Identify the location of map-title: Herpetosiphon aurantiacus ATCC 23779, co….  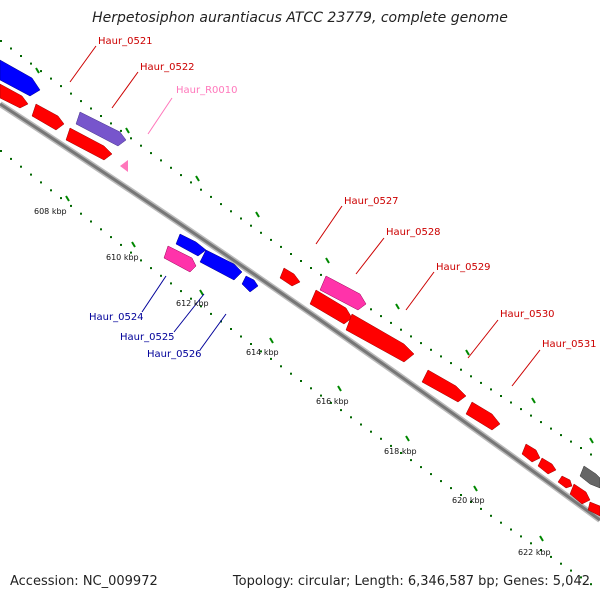
(300, 18).